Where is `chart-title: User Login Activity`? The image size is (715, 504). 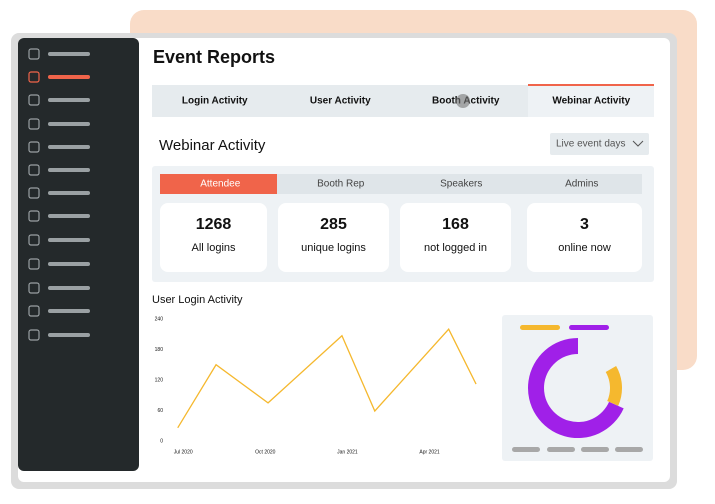
chart-title: User Login Activity is located at coordinates (197, 300).